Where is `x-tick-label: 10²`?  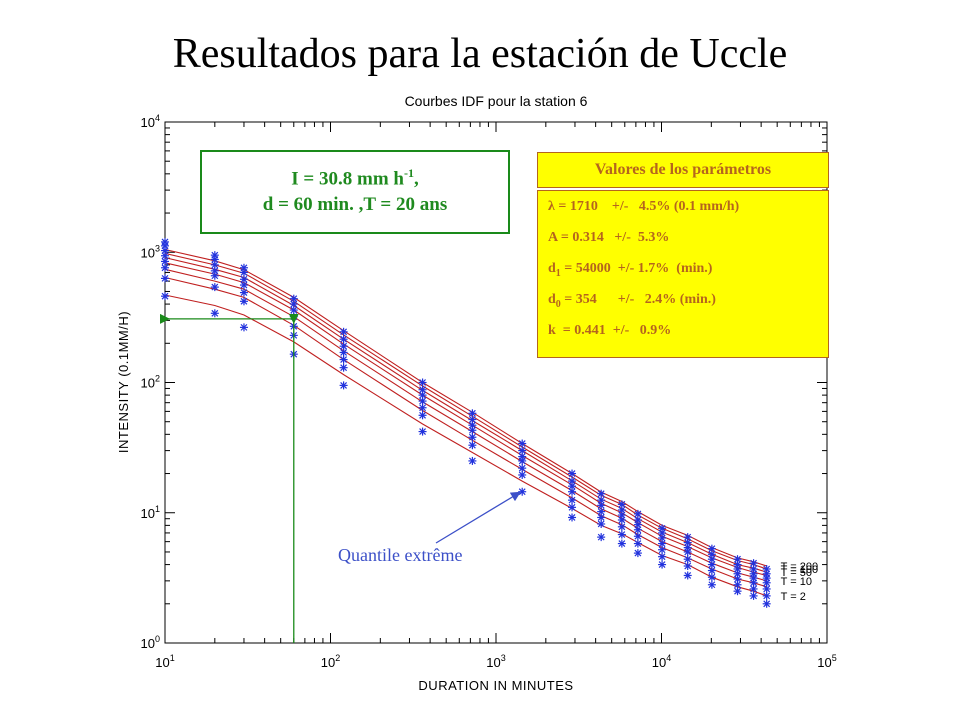 x-tick-label: 10² is located at coordinates (330, 661).